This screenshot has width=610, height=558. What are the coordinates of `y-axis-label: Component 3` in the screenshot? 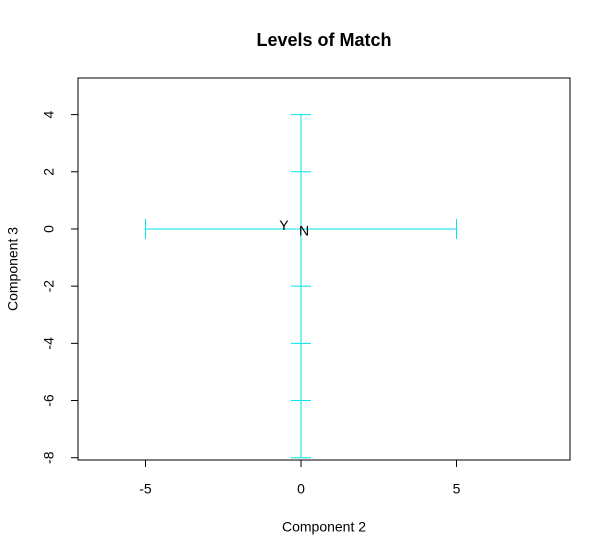 It's located at (13, 269).